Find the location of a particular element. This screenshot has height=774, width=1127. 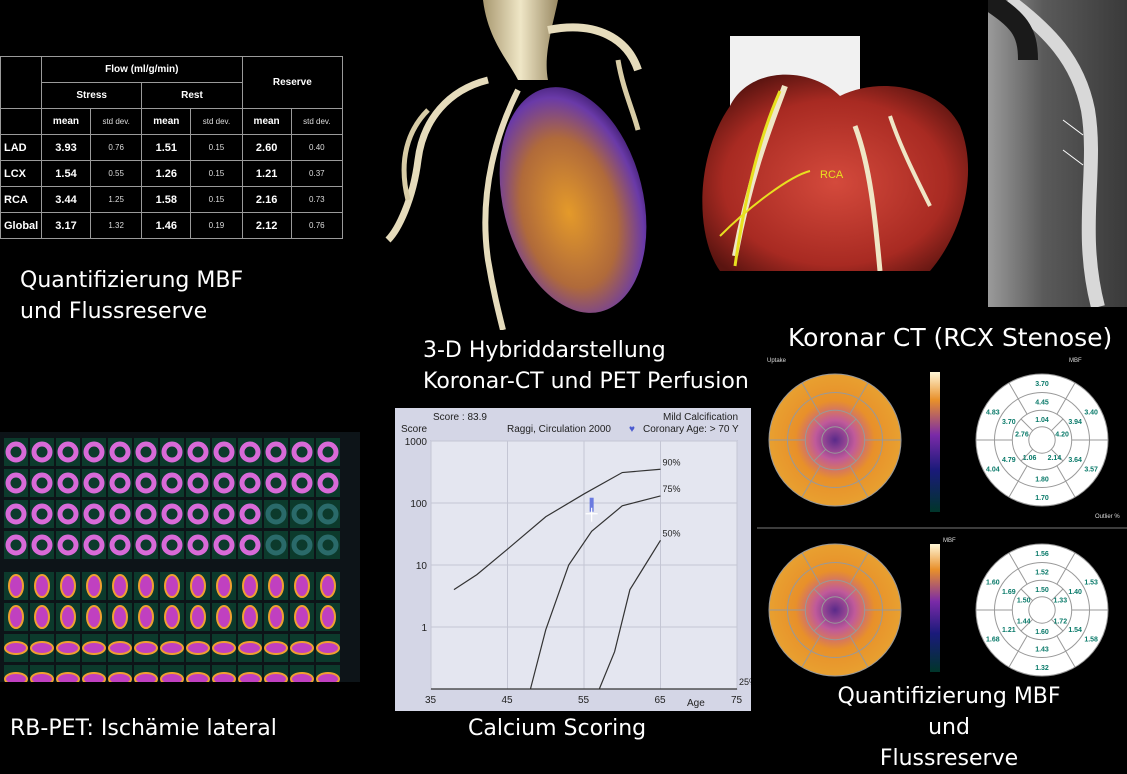

polar-segment-value: 1.69 is located at coordinates (1009, 592).